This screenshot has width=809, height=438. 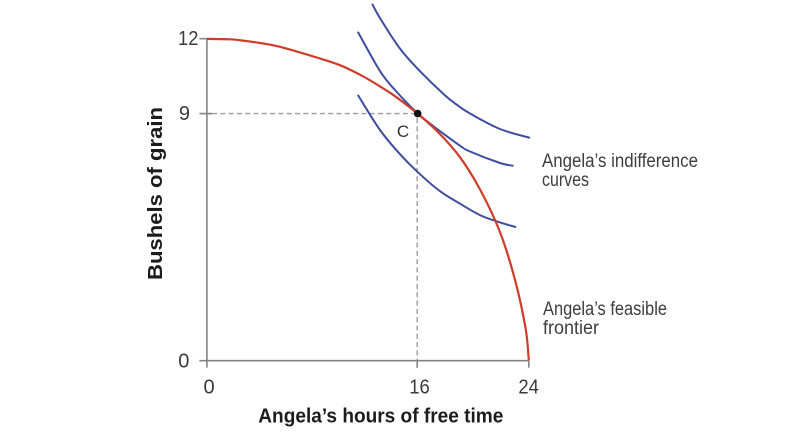 I want to click on svg-text: 16, so click(x=419, y=387).